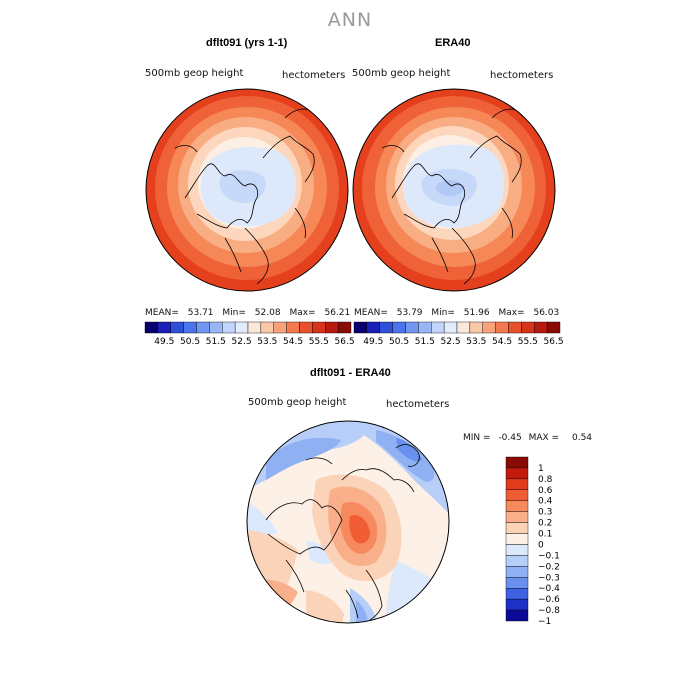 The height and width of the screenshot is (700, 700). I want to click on panel-1-max-label: Max=, so click(302, 313).